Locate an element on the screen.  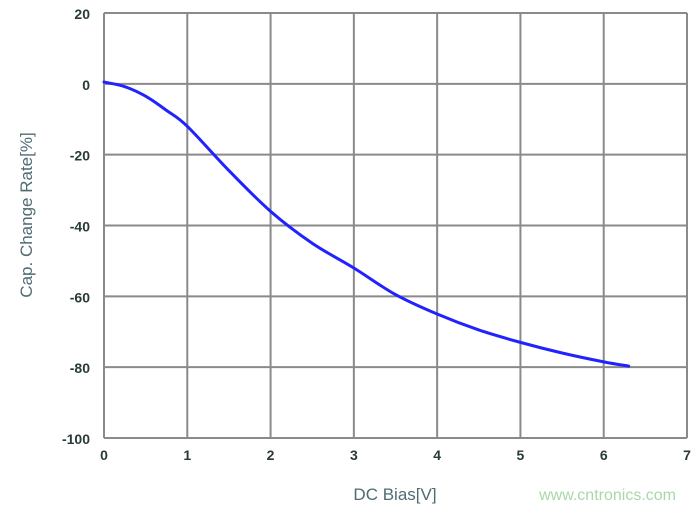
x-tick-label: 1 is located at coordinates (187, 455).